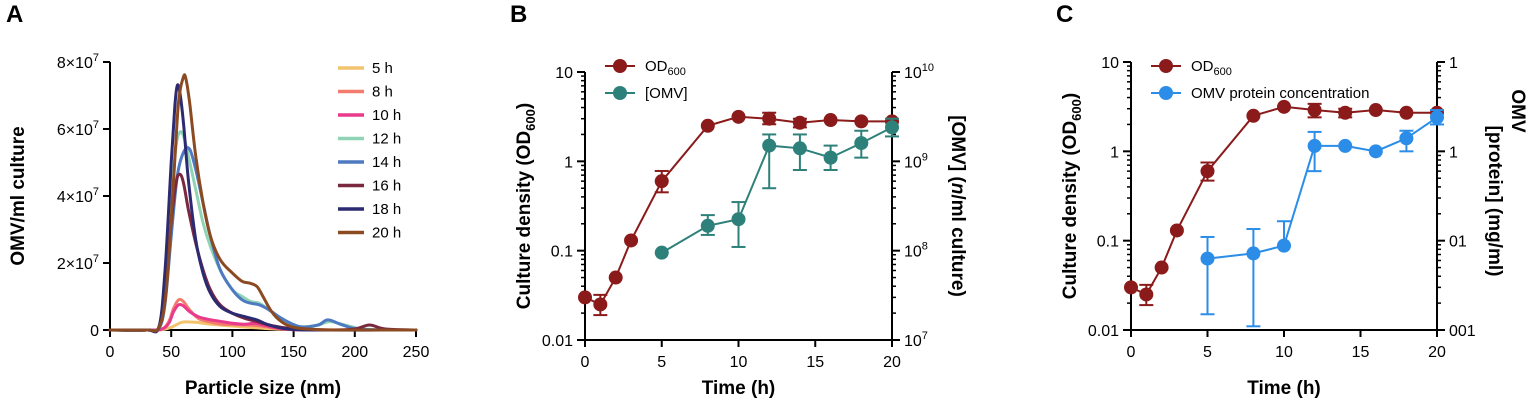  Describe the element at coordinates (94, 331) in the screenshot. I see `y-tick-label: 0` at that location.